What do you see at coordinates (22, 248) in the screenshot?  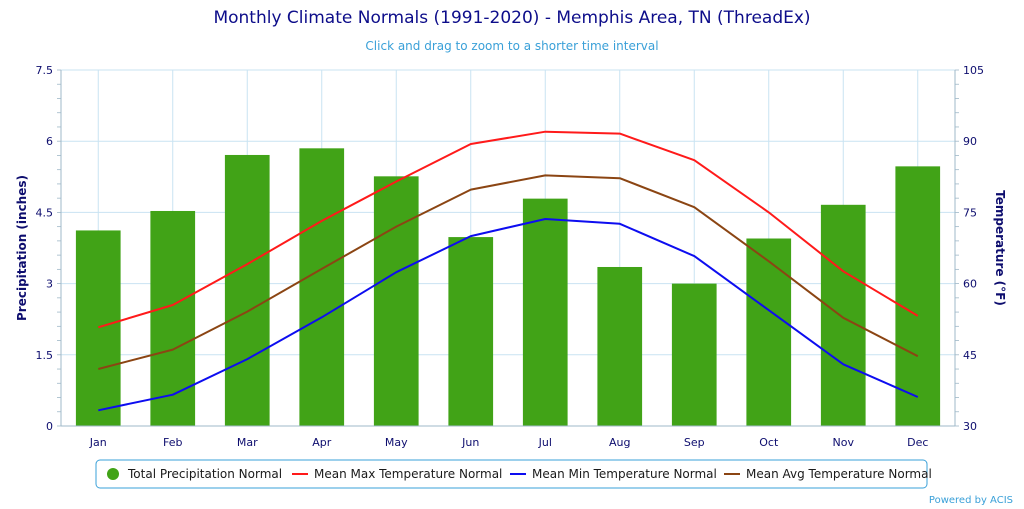 I see `left-axis-title: Precipitation (inches)` at bounding box center [22, 248].